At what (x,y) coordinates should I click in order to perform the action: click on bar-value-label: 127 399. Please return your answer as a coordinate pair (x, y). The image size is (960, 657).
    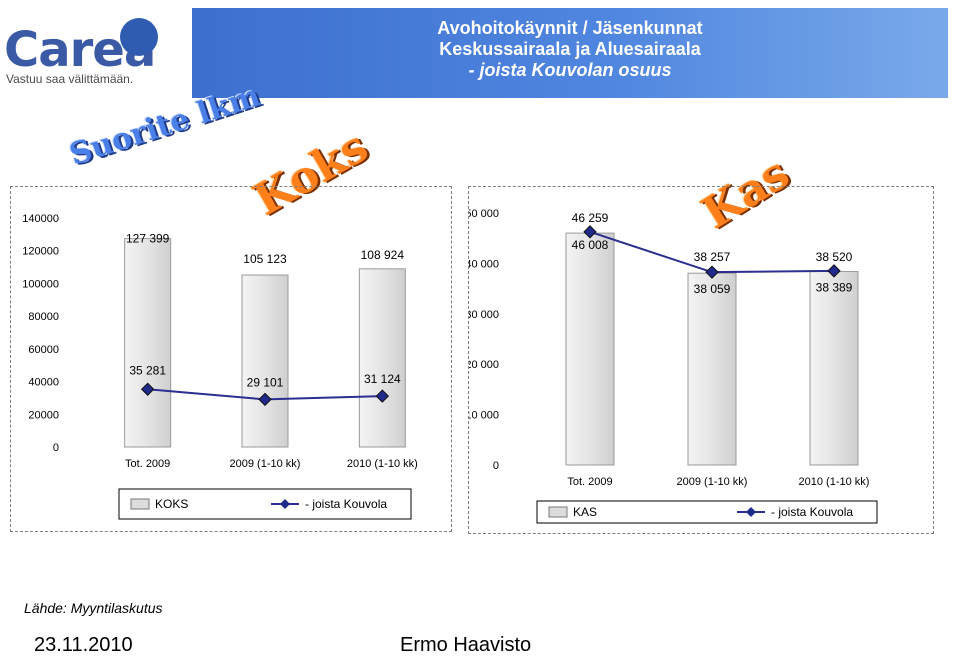
    Looking at the image, I should click on (148, 239).